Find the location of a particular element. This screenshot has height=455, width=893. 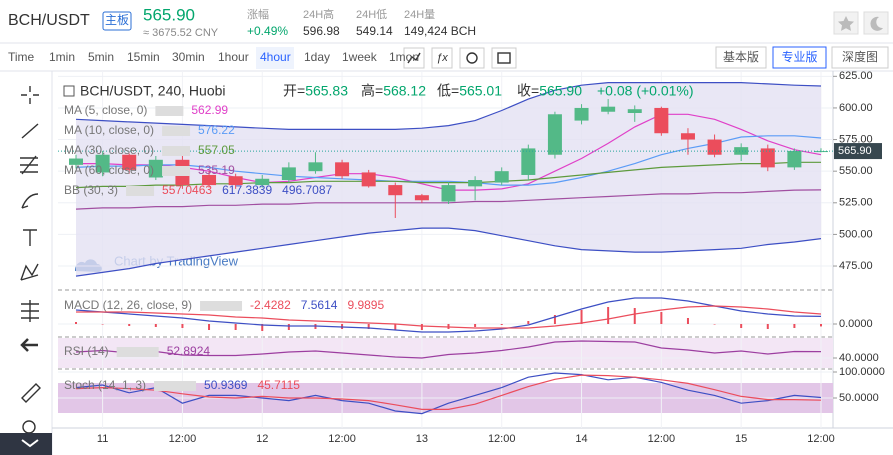

settings-button is located at coordinates (472, 58).